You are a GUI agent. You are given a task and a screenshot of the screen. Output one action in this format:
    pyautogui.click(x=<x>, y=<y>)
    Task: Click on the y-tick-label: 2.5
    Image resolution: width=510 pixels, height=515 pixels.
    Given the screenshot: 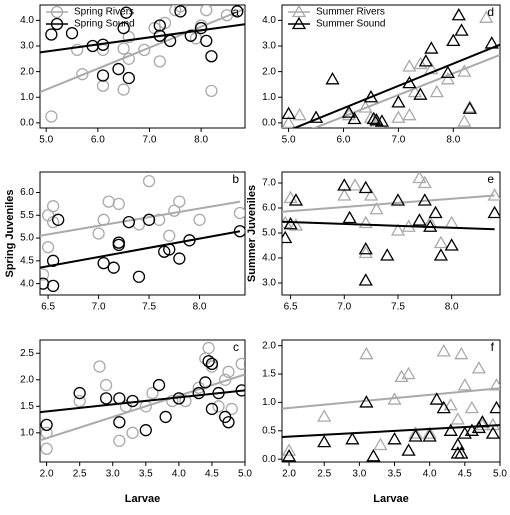 What is the action you would take?
    pyautogui.click(x=27, y=353)
    